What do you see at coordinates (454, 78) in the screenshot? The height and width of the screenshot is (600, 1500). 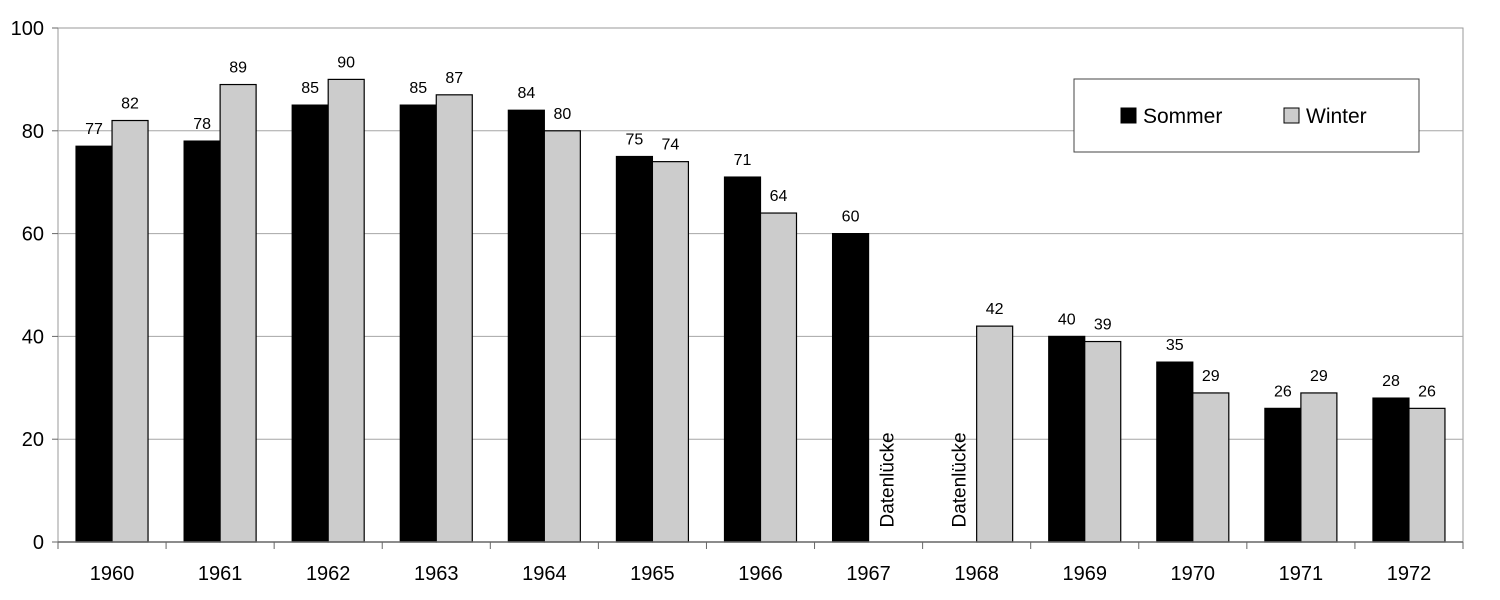 I see `data-label: 87` at bounding box center [454, 78].